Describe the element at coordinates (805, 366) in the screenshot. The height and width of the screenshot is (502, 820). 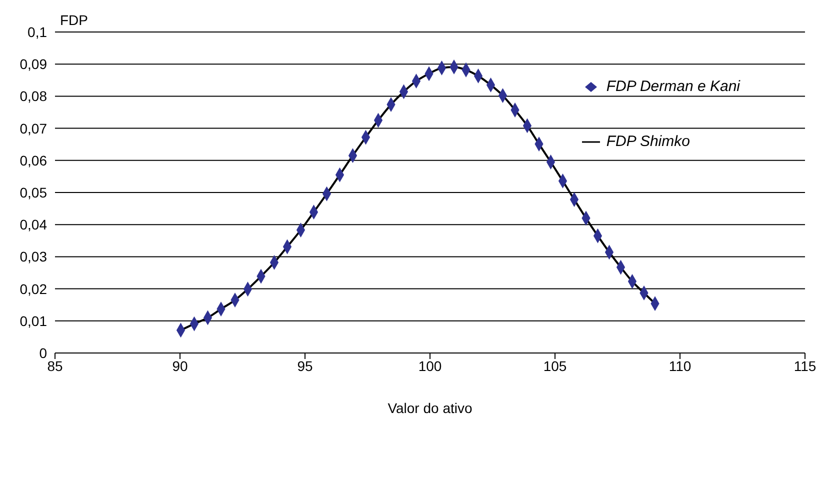
I see `x-tick-label: 115` at that location.